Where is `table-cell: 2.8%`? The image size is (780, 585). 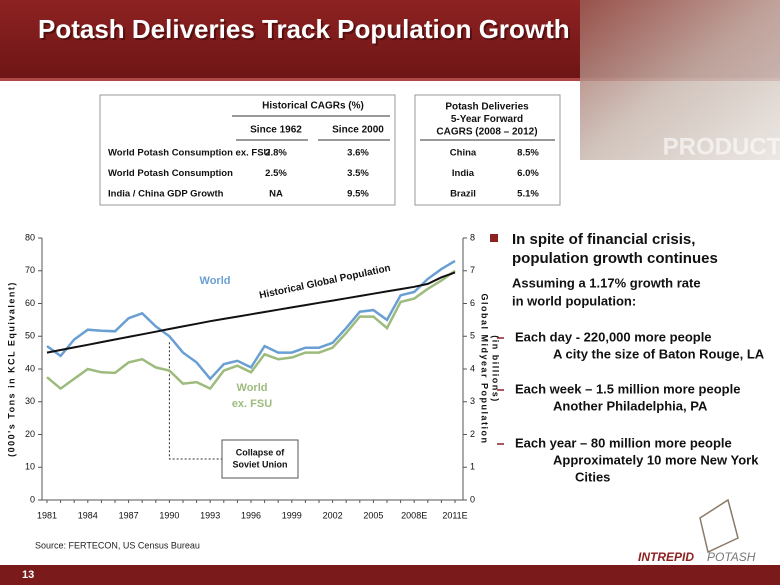
table-cell: 2.8% is located at coordinates (276, 153).